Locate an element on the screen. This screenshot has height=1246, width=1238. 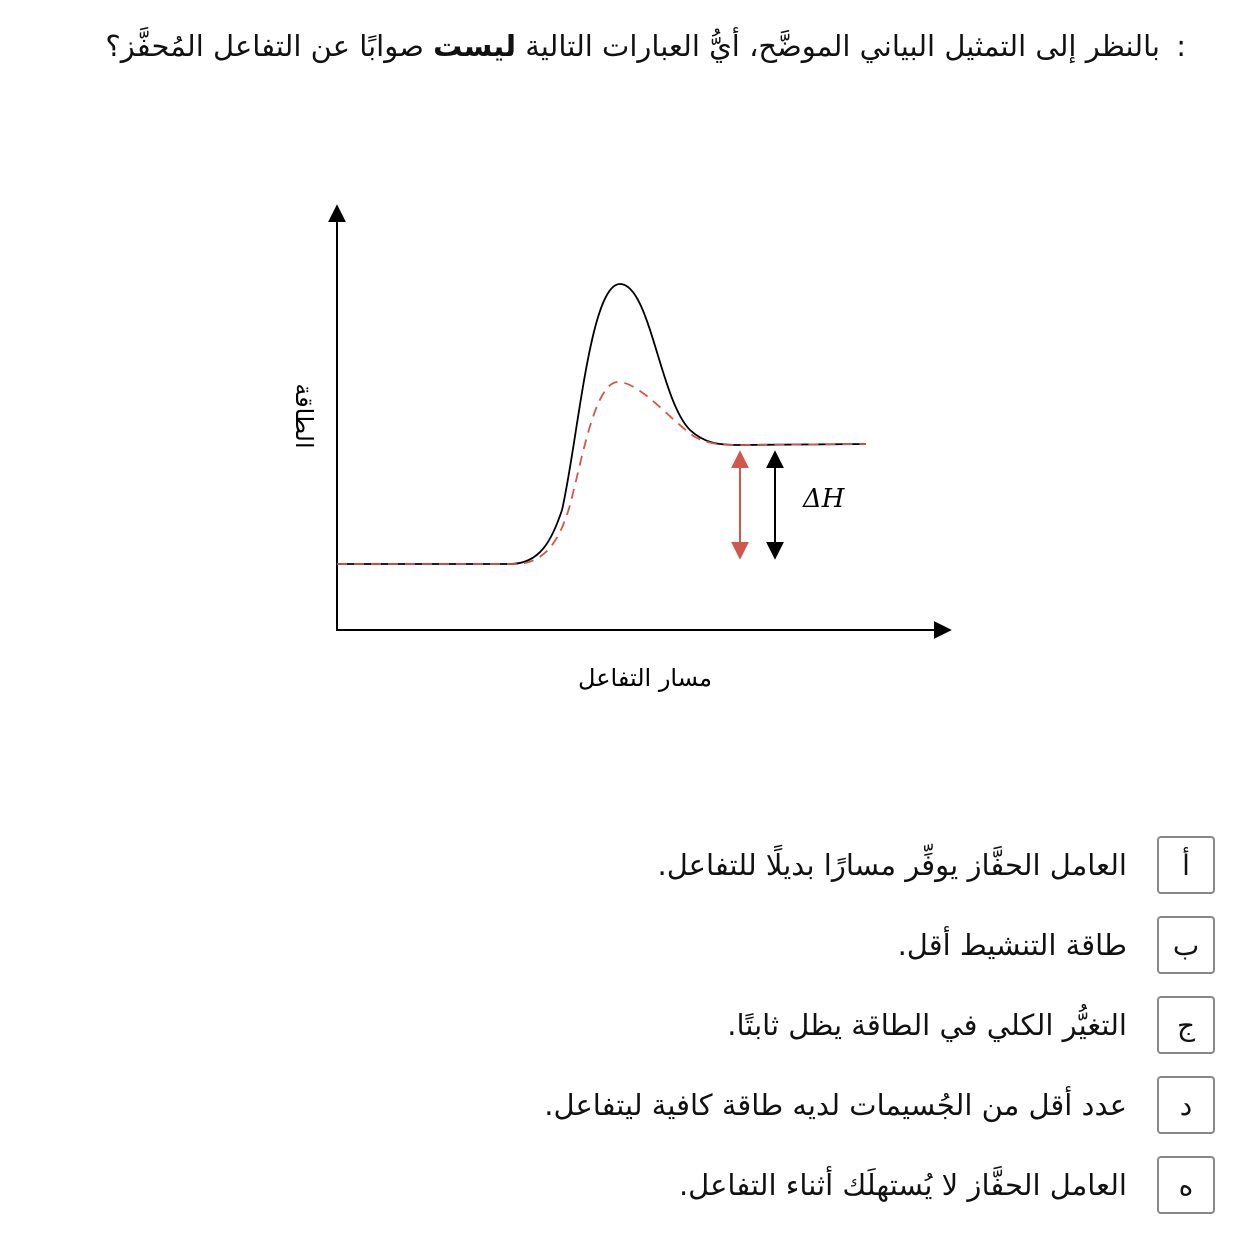
question-colon: : is located at coordinates (1181, 46).